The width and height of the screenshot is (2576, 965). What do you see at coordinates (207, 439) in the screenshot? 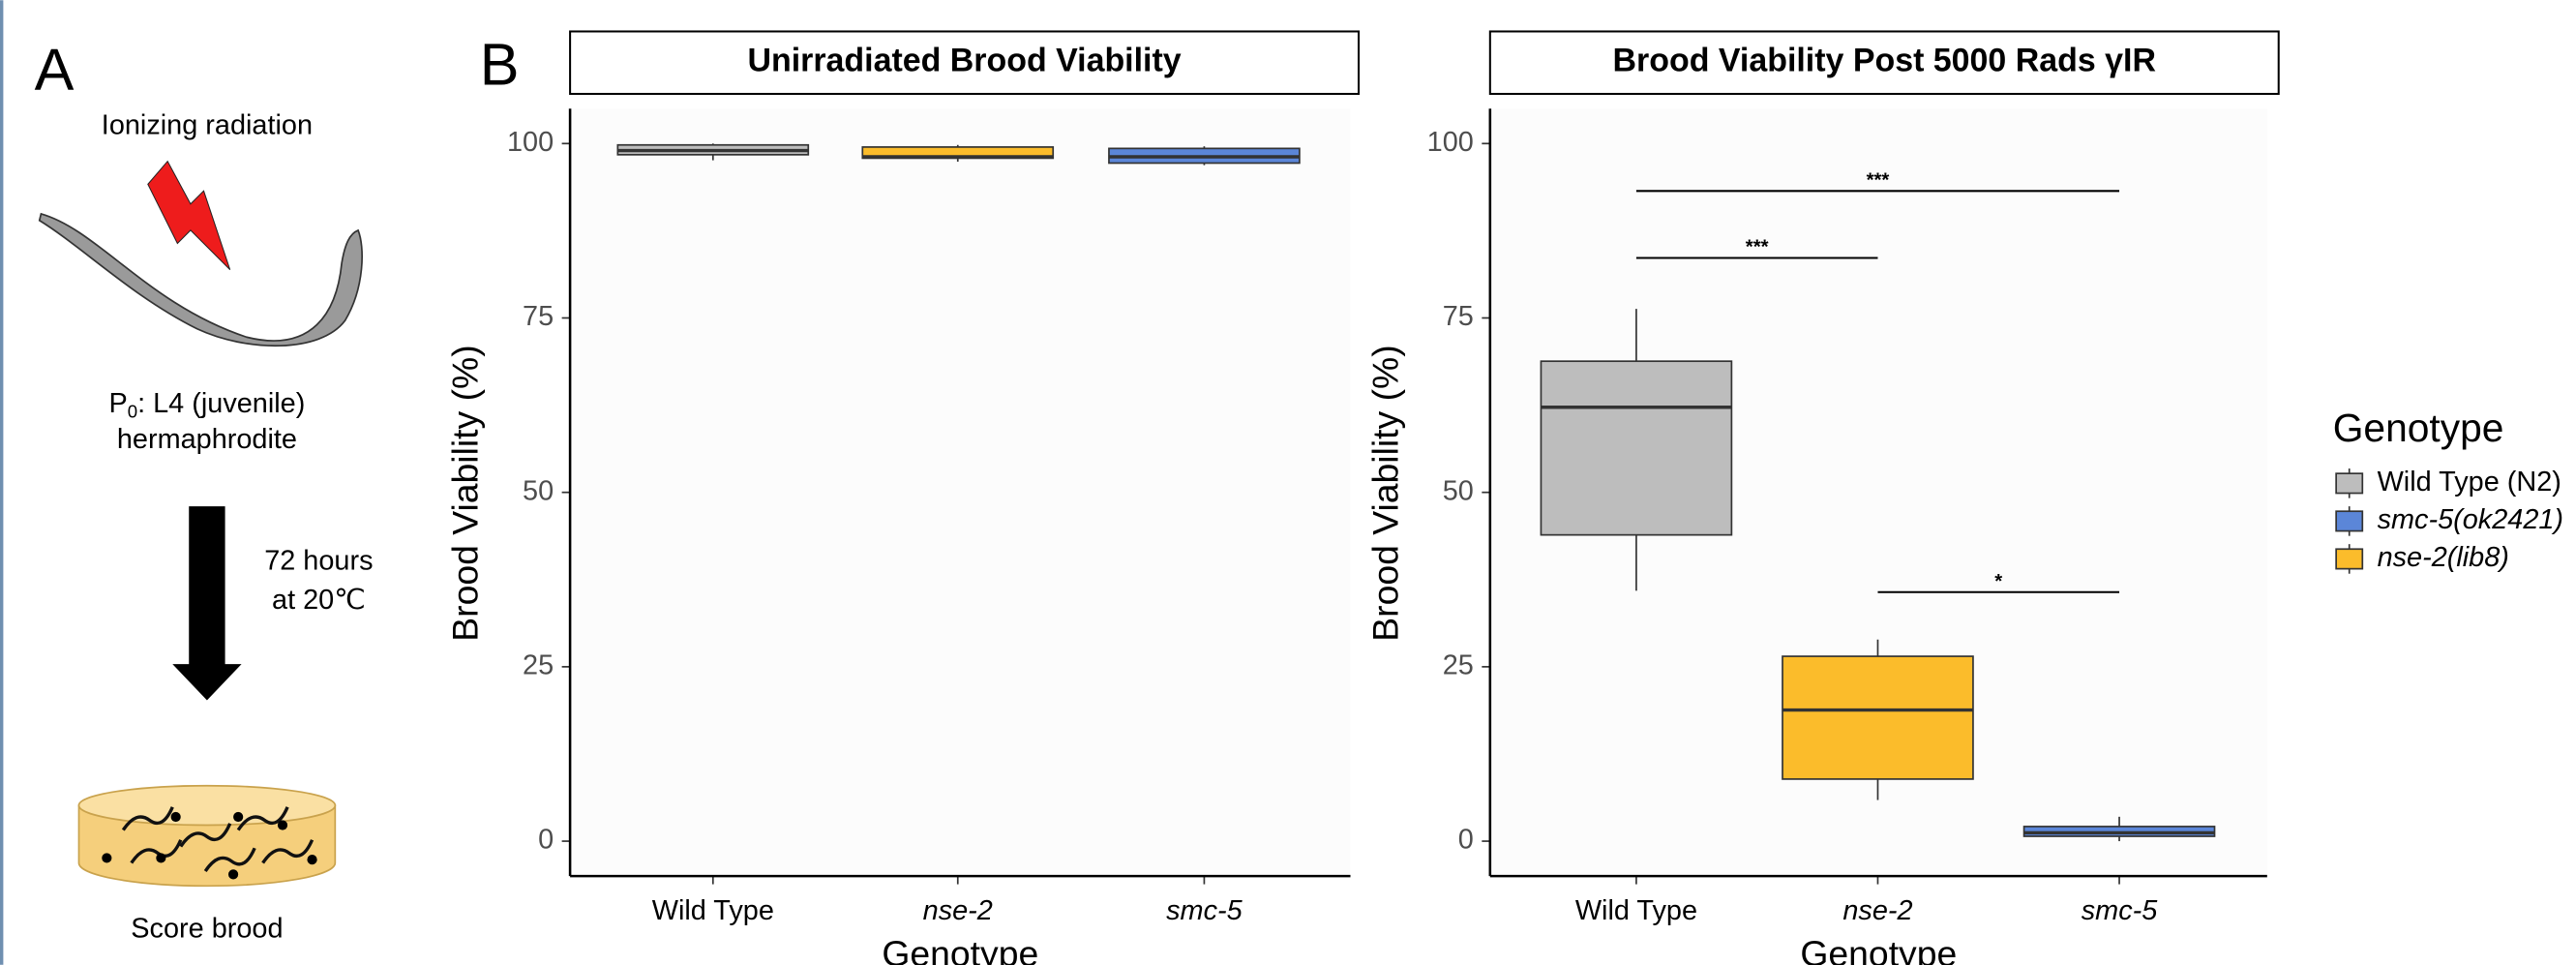
I see `step-text: hermaphrodite` at bounding box center [207, 439].